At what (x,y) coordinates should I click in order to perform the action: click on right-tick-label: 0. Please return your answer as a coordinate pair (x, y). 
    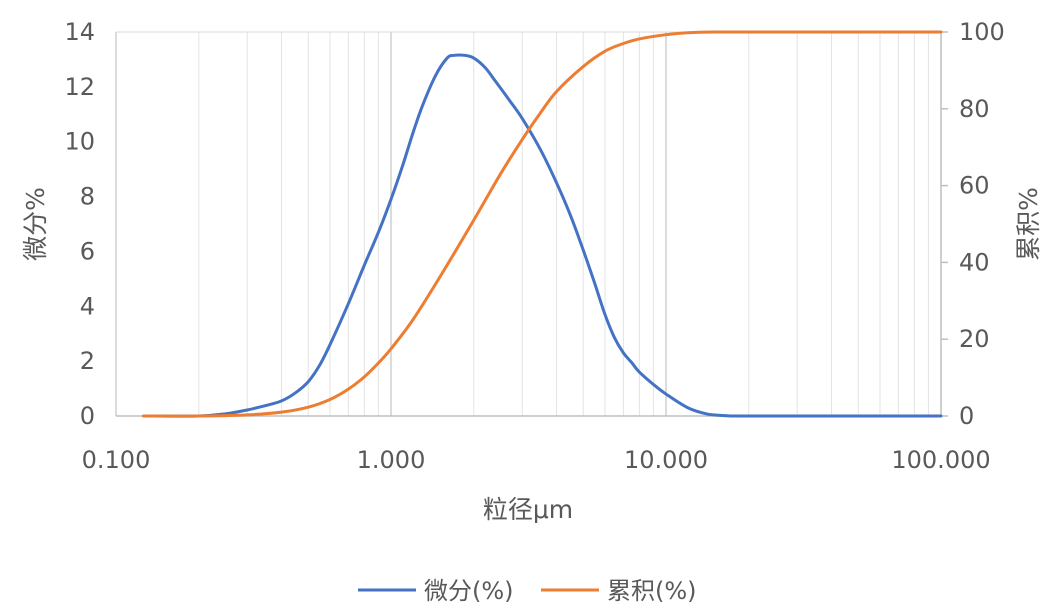
    Looking at the image, I should click on (966, 416).